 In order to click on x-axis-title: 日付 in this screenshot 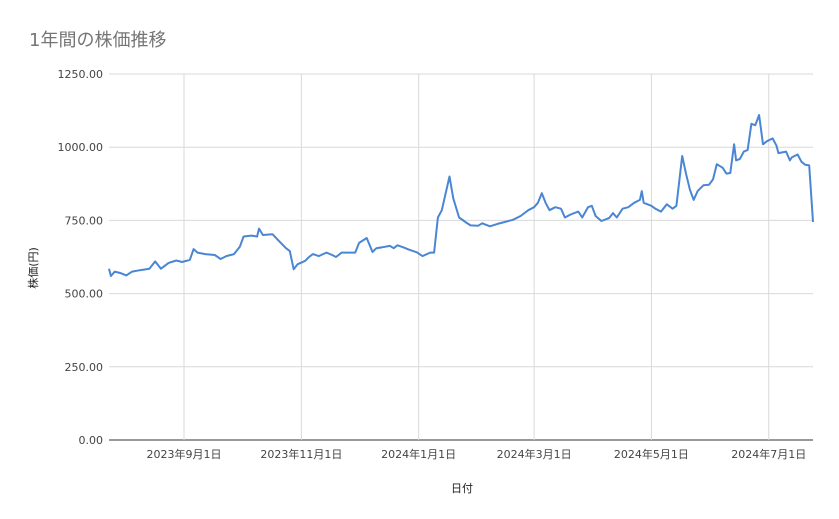, I will do `click(462, 488)`.